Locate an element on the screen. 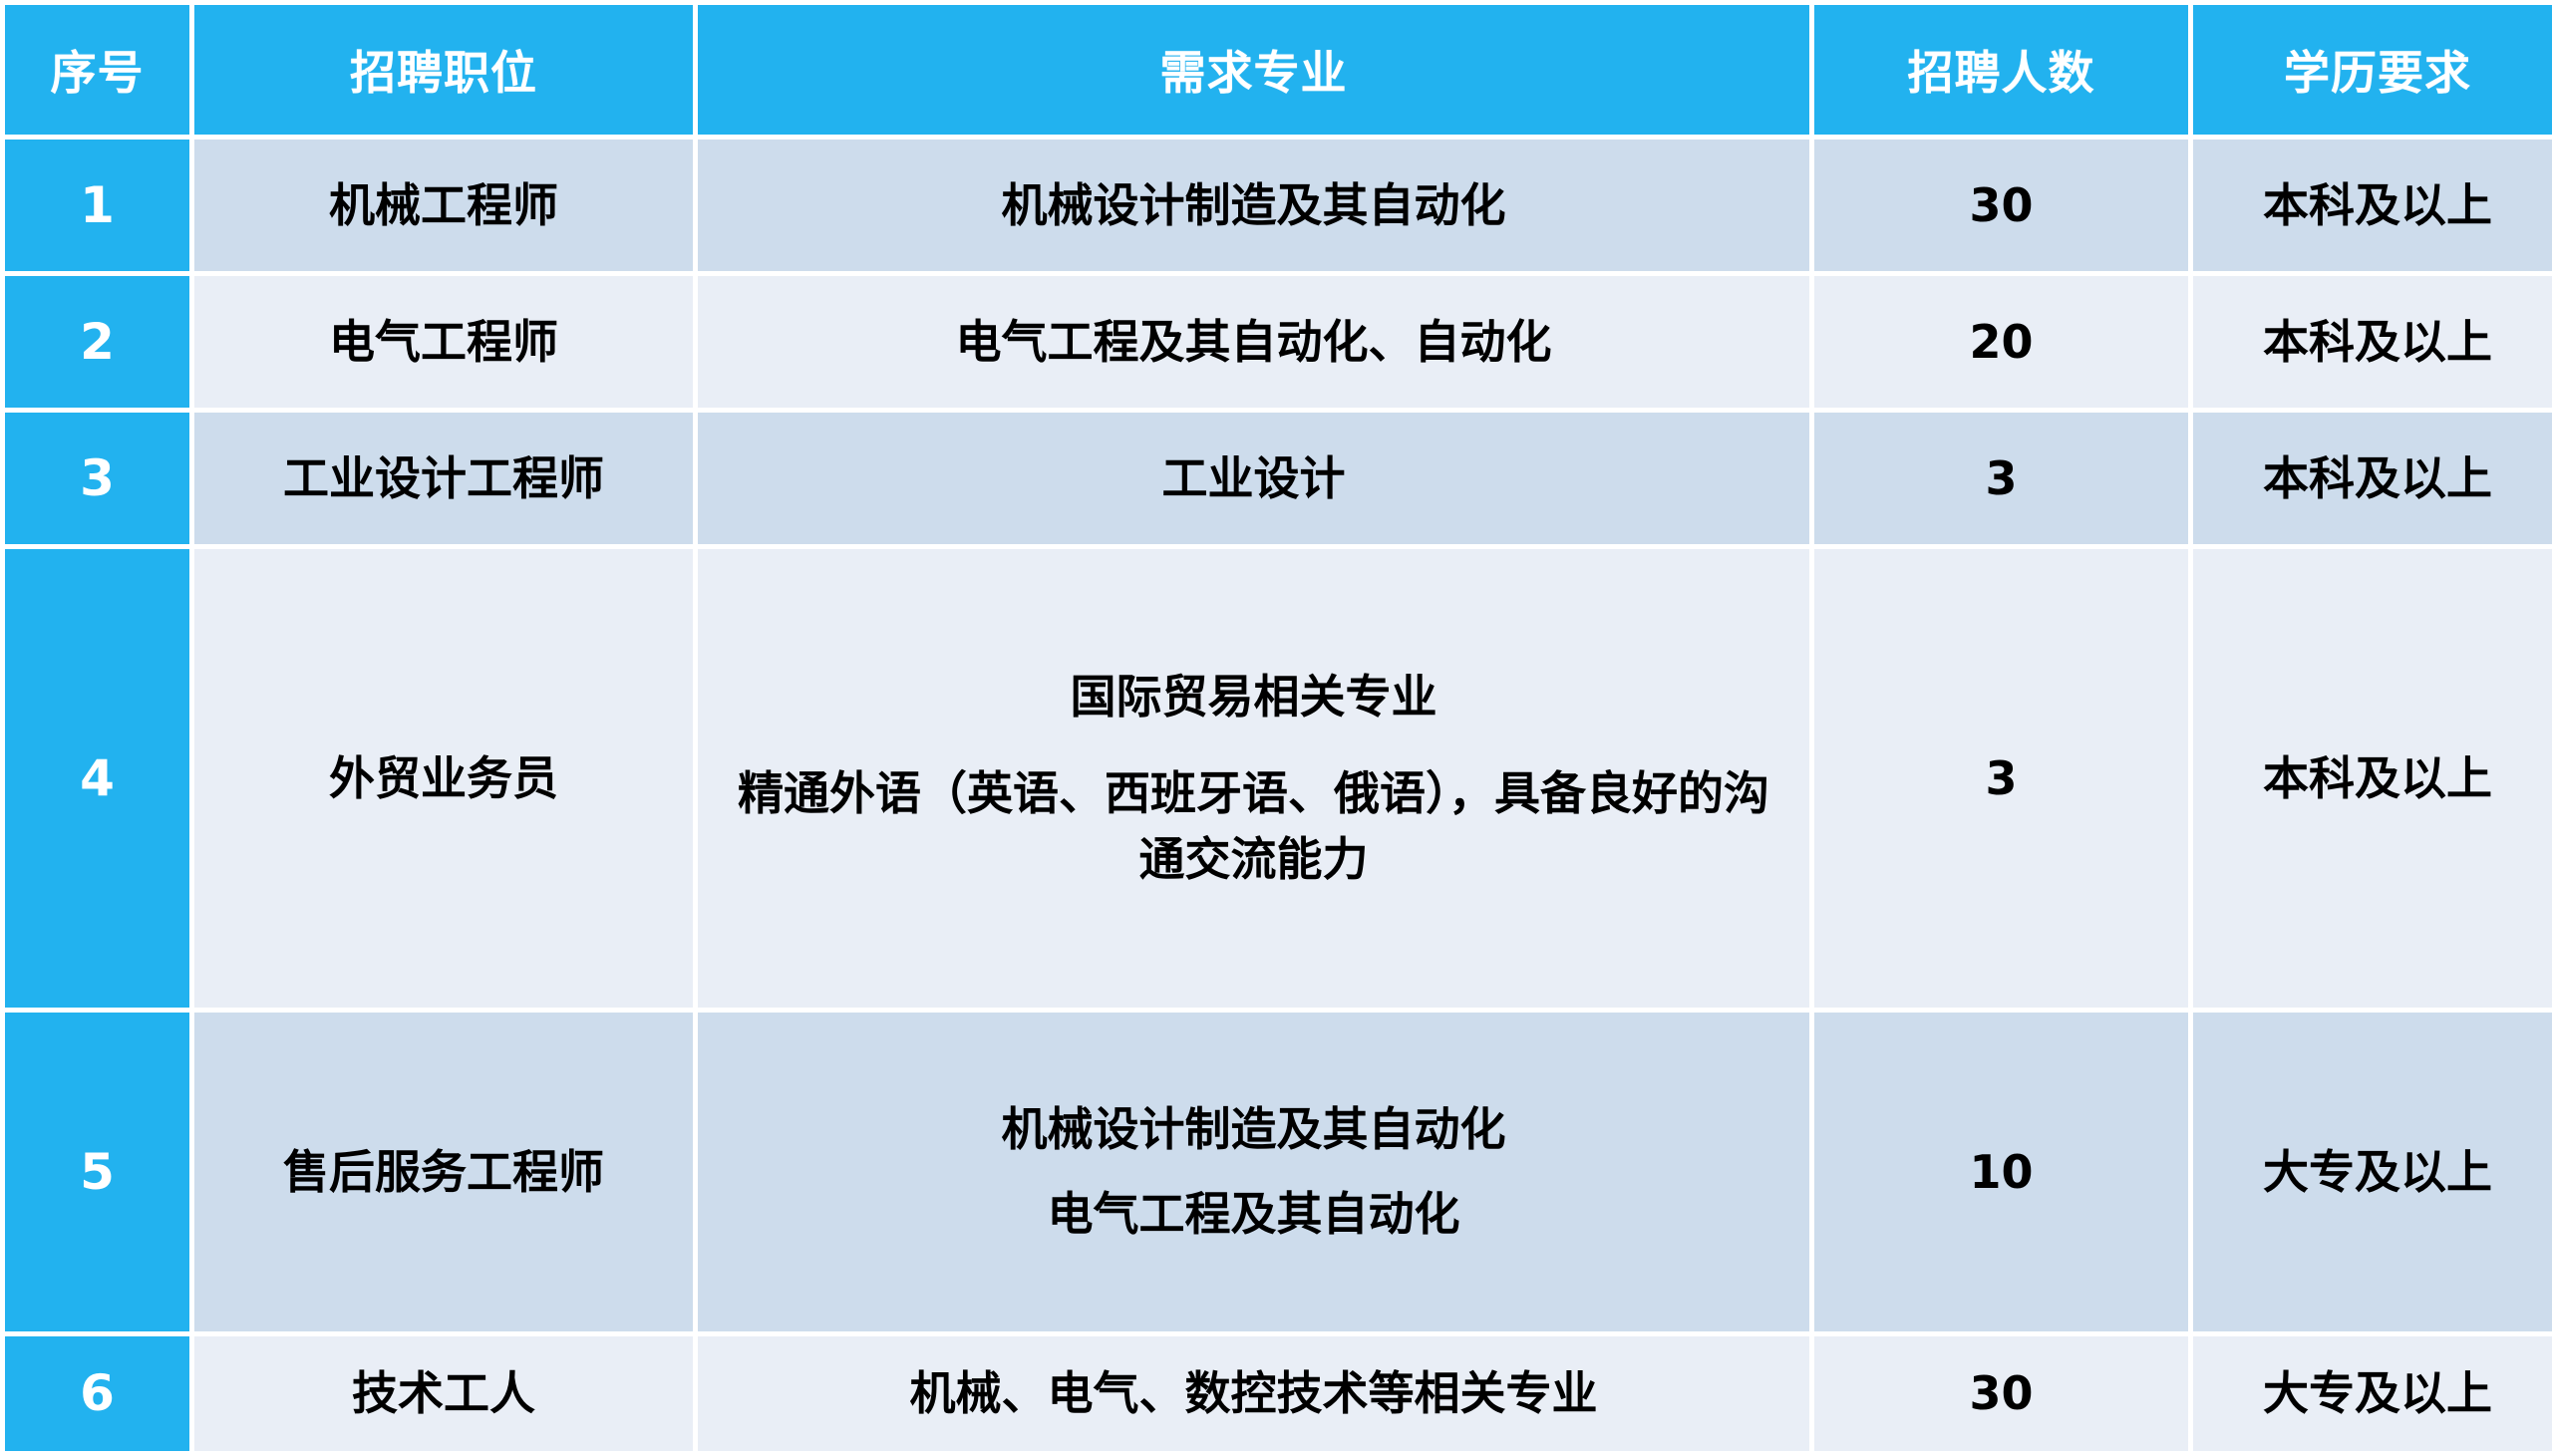 This screenshot has height=1456, width=2552. cell-index: 3 is located at coordinates (97, 479).